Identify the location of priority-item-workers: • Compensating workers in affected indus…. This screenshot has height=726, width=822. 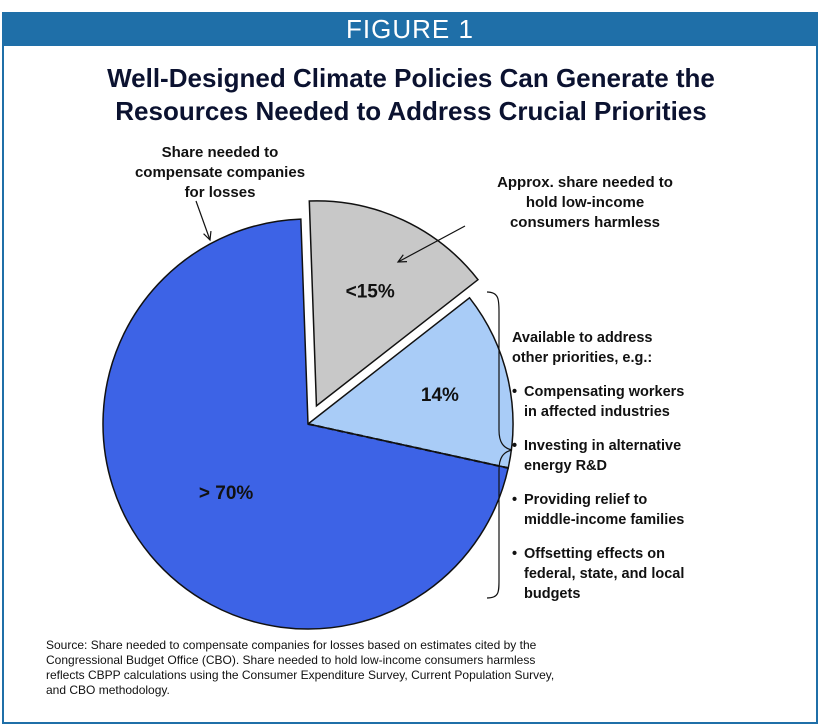
(652, 402).